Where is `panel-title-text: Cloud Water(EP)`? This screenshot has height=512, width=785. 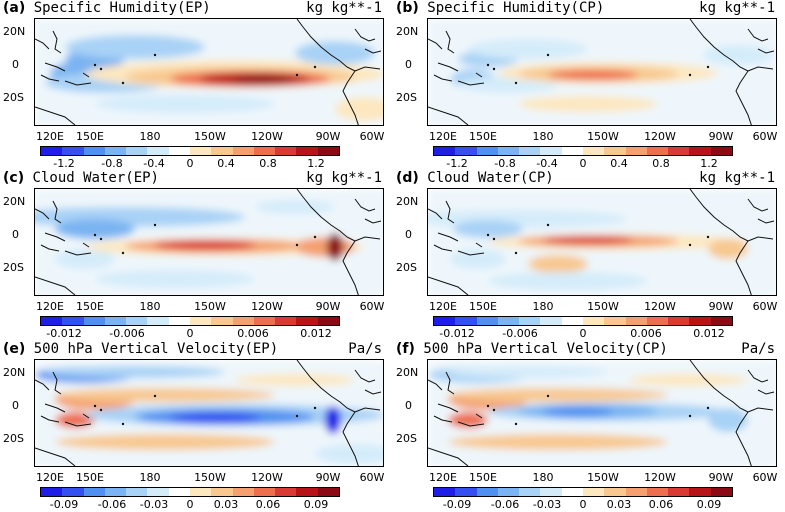
panel-title-text: Cloud Water(EP) is located at coordinates (95, 178).